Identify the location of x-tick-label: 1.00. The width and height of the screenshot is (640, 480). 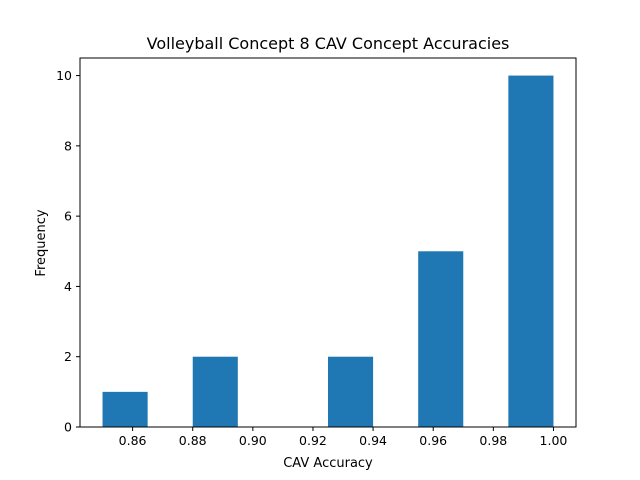
(554, 440).